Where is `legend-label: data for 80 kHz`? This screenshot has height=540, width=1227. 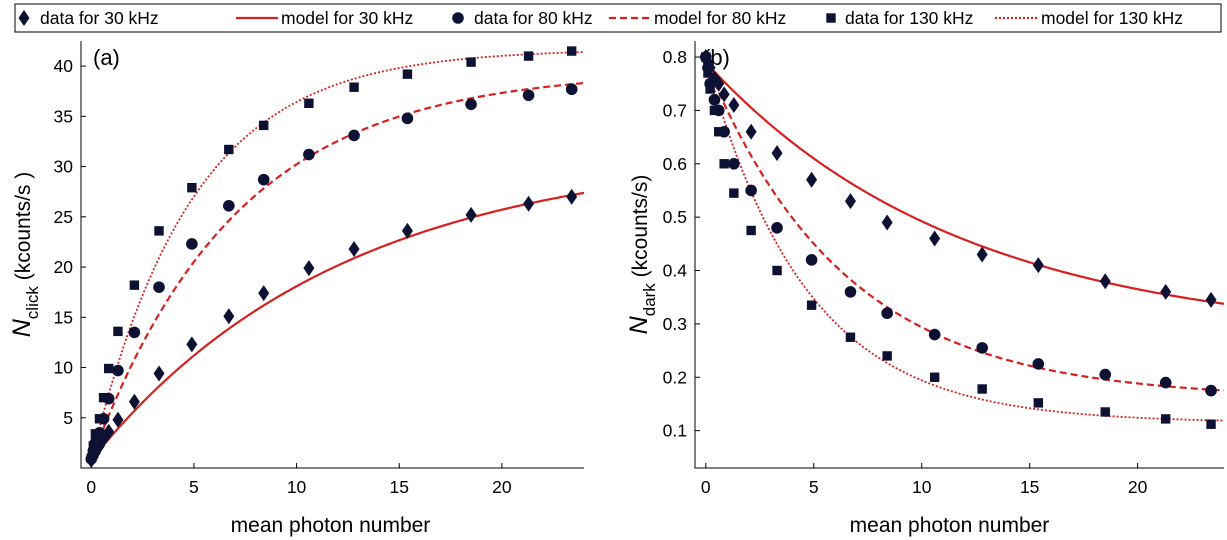 legend-label: data for 80 kHz is located at coordinates (533, 18).